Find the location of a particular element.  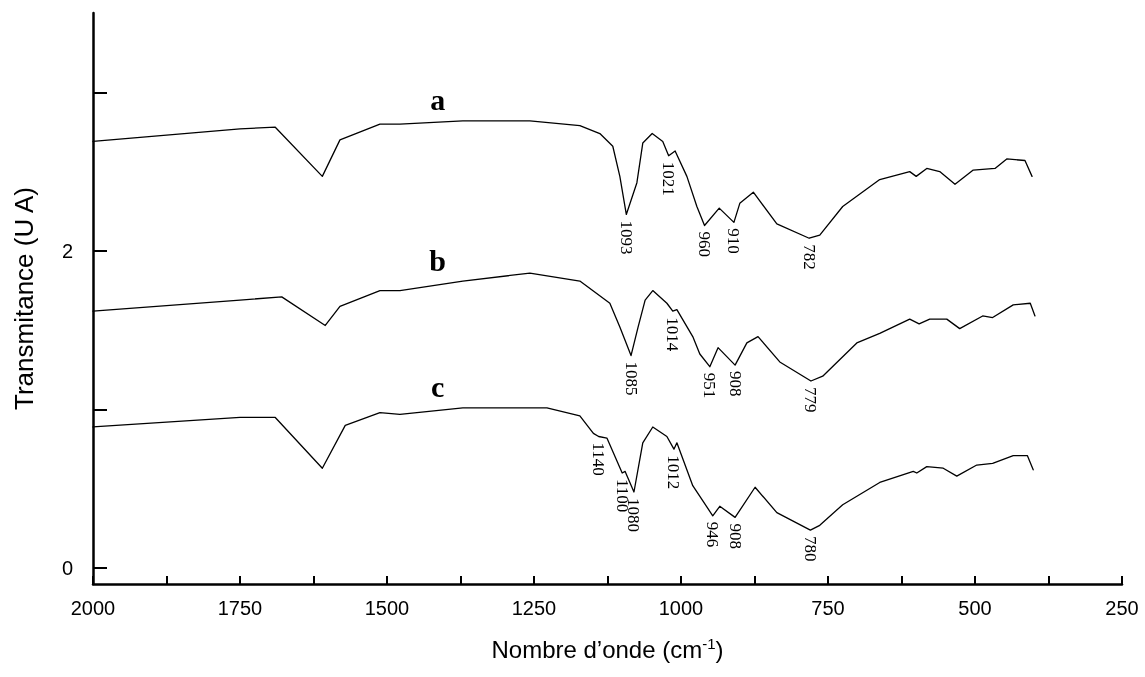

annotation: 780 is located at coordinates (810, 549).